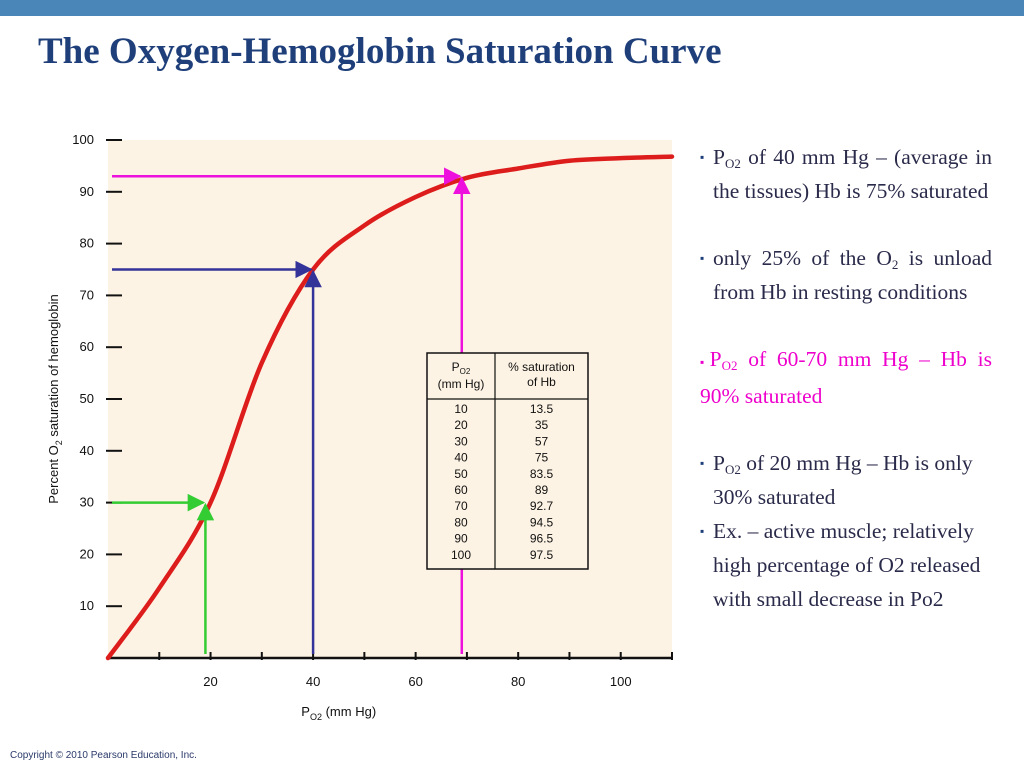 The image size is (1024, 768). Describe the element at coordinates (542, 506) in the screenshot. I see `table-cell-saturation: 92.7` at that location.